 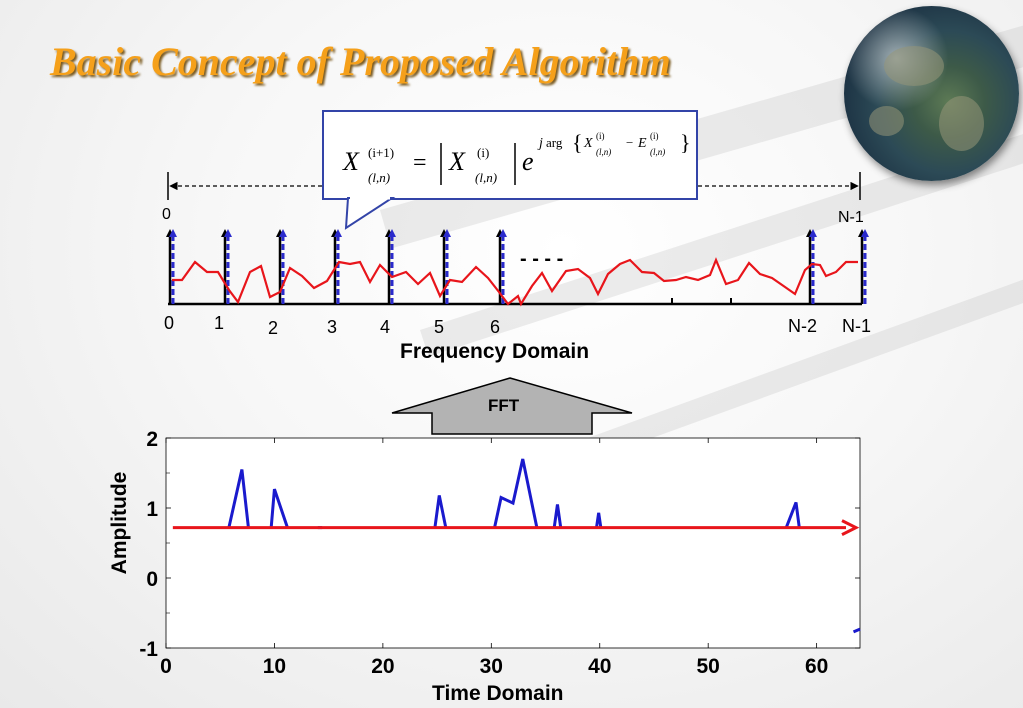 What do you see at coordinates (152, 439) in the screenshot?
I see `y-tick-label: 2` at bounding box center [152, 439].